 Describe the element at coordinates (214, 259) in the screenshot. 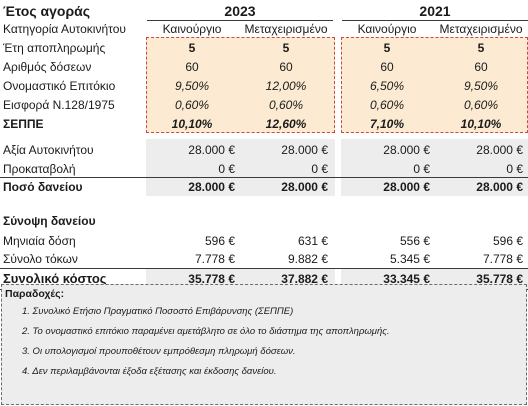

I see `total-interest-new-2023: 7.778 €` at that location.